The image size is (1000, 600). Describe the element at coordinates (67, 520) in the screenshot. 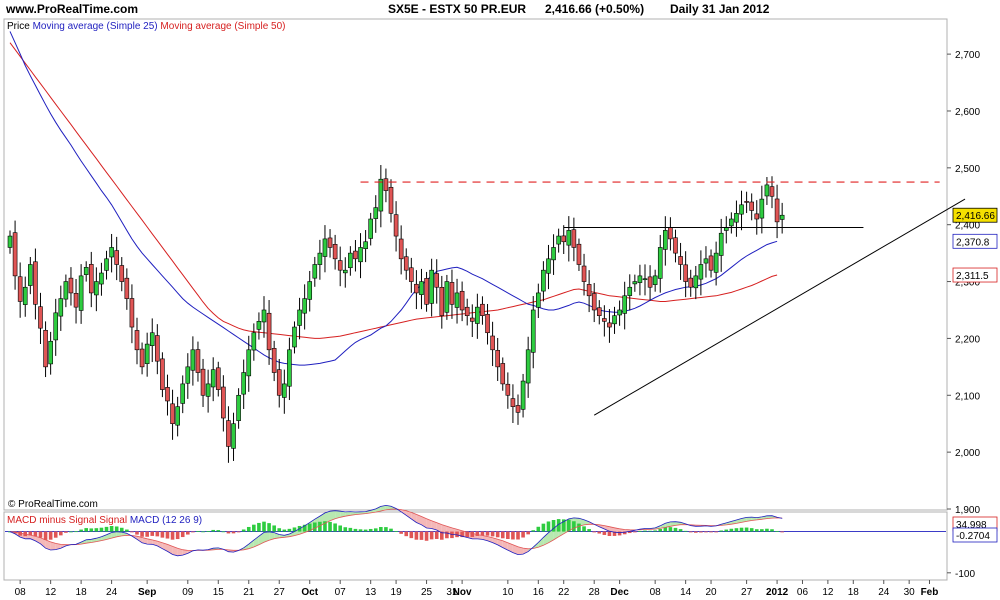

I see `legend-macd-histogram: MACD minus Signal Signal` at that location.